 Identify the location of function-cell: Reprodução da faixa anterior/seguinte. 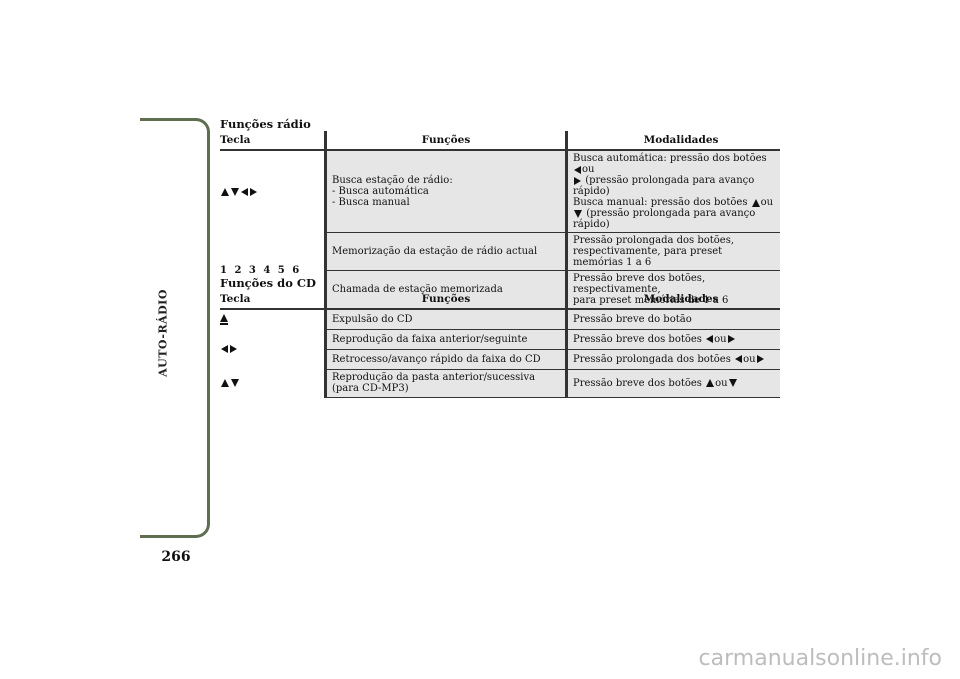
(445, 339).